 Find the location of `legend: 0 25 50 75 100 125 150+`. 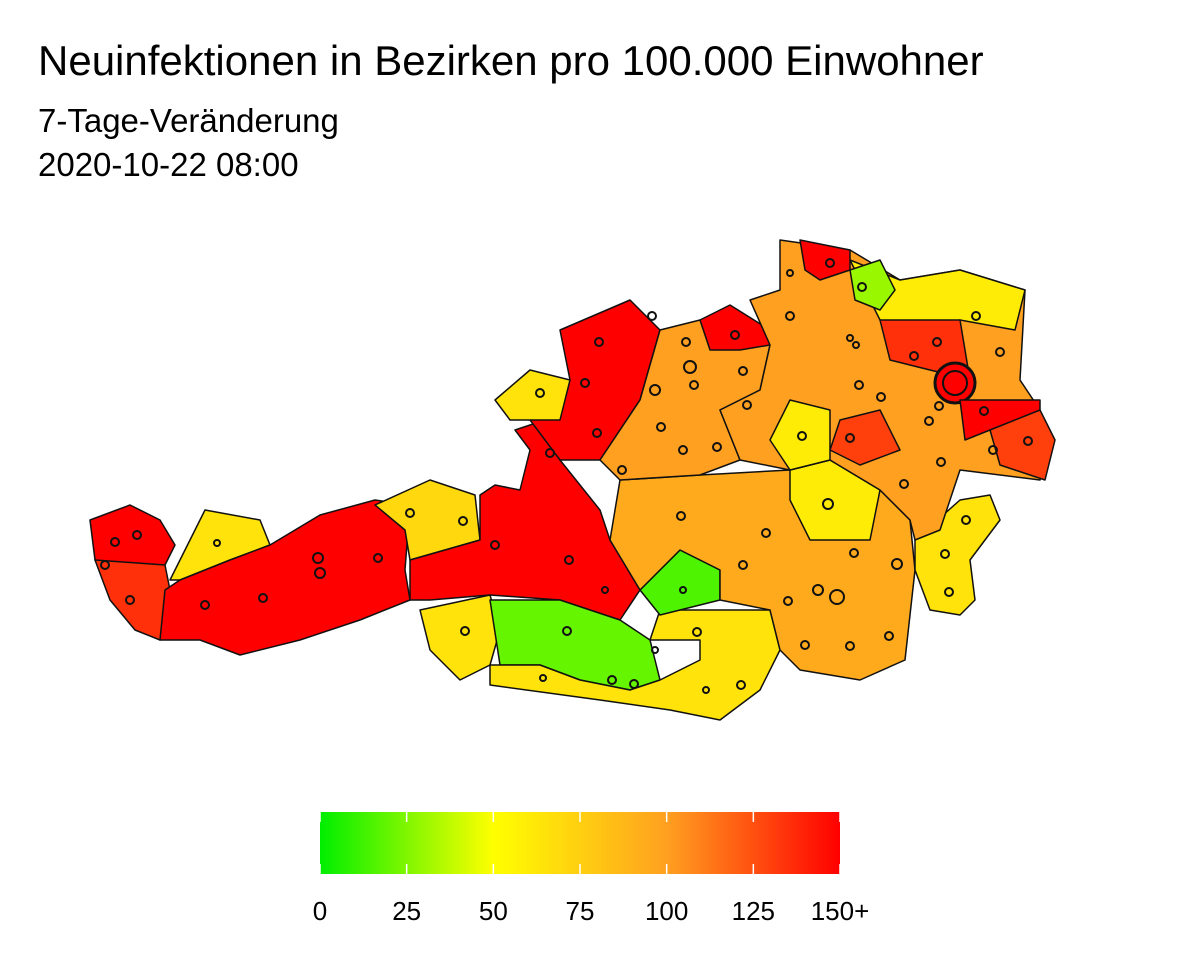

legend: 0 25 50 75 100 125 150+ is located at coordinates (591, 869).